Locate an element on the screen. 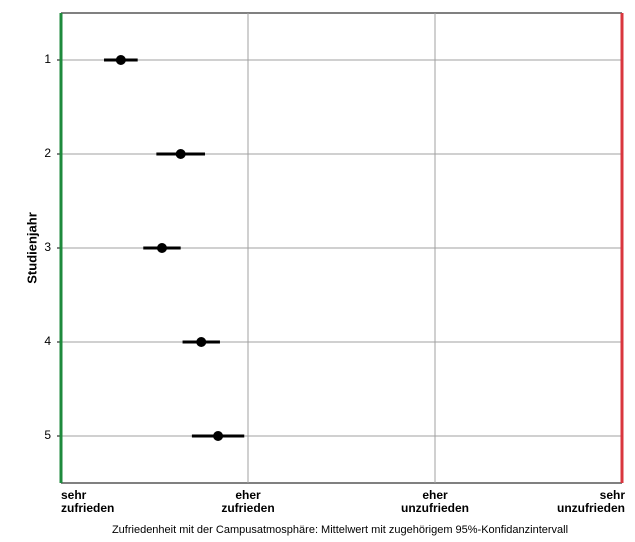 The width and height of the screenshot is (635, 542). x-tick-label: sehr zufrieden is located at coordinates (87, 501).